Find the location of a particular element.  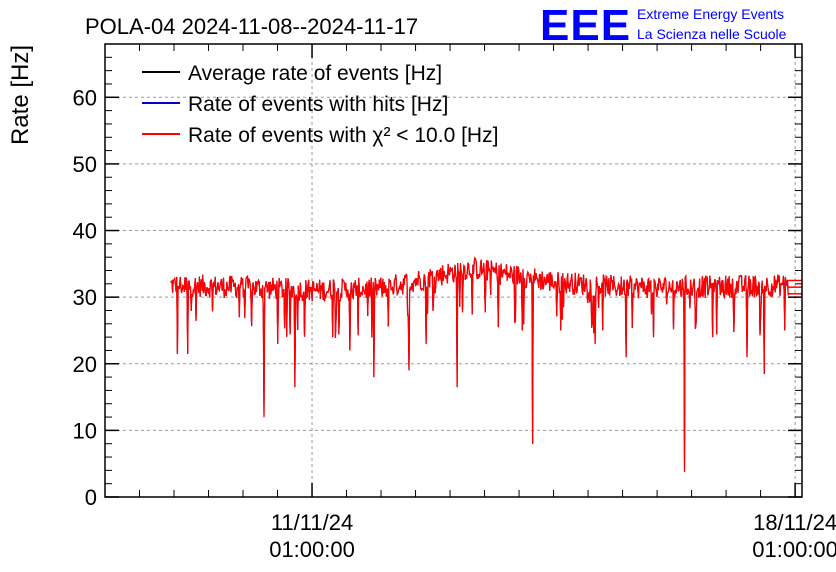

legend-entry-average: Average rate of events [Hz] is located at coordinates (292, 73).